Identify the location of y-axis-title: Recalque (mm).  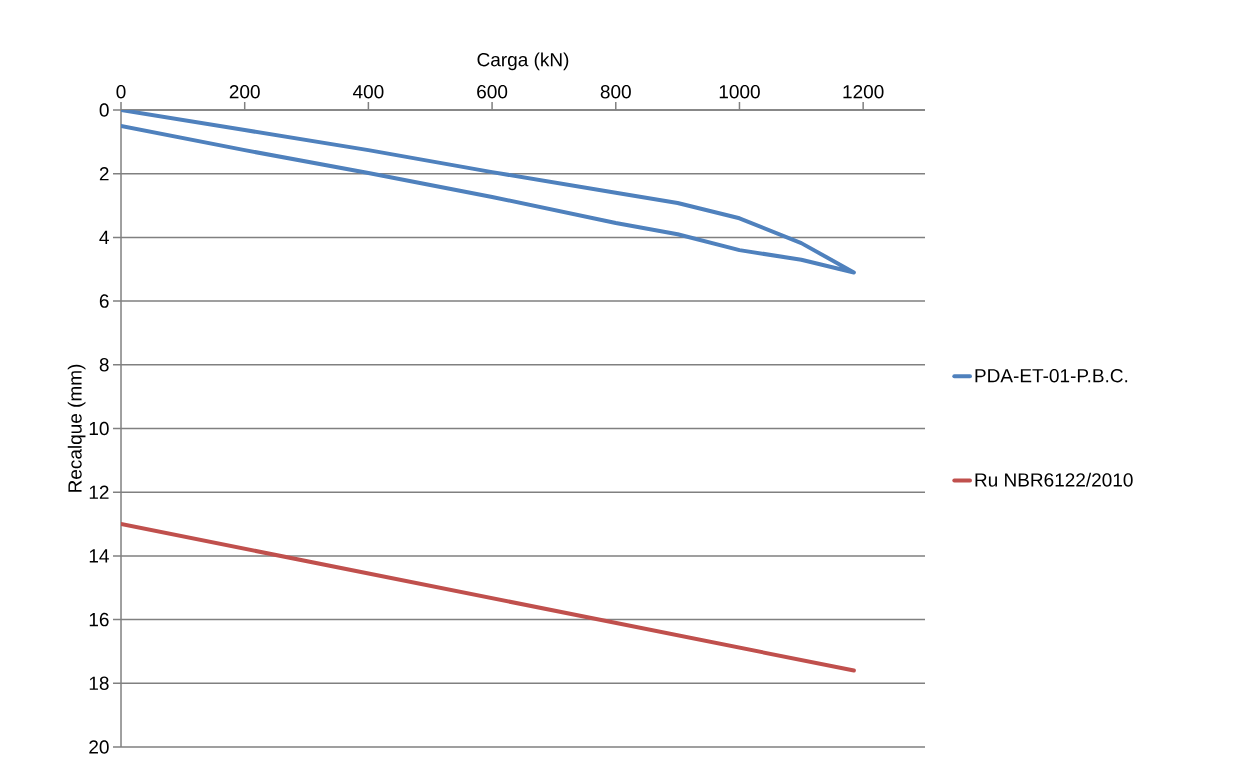
(76, 428).